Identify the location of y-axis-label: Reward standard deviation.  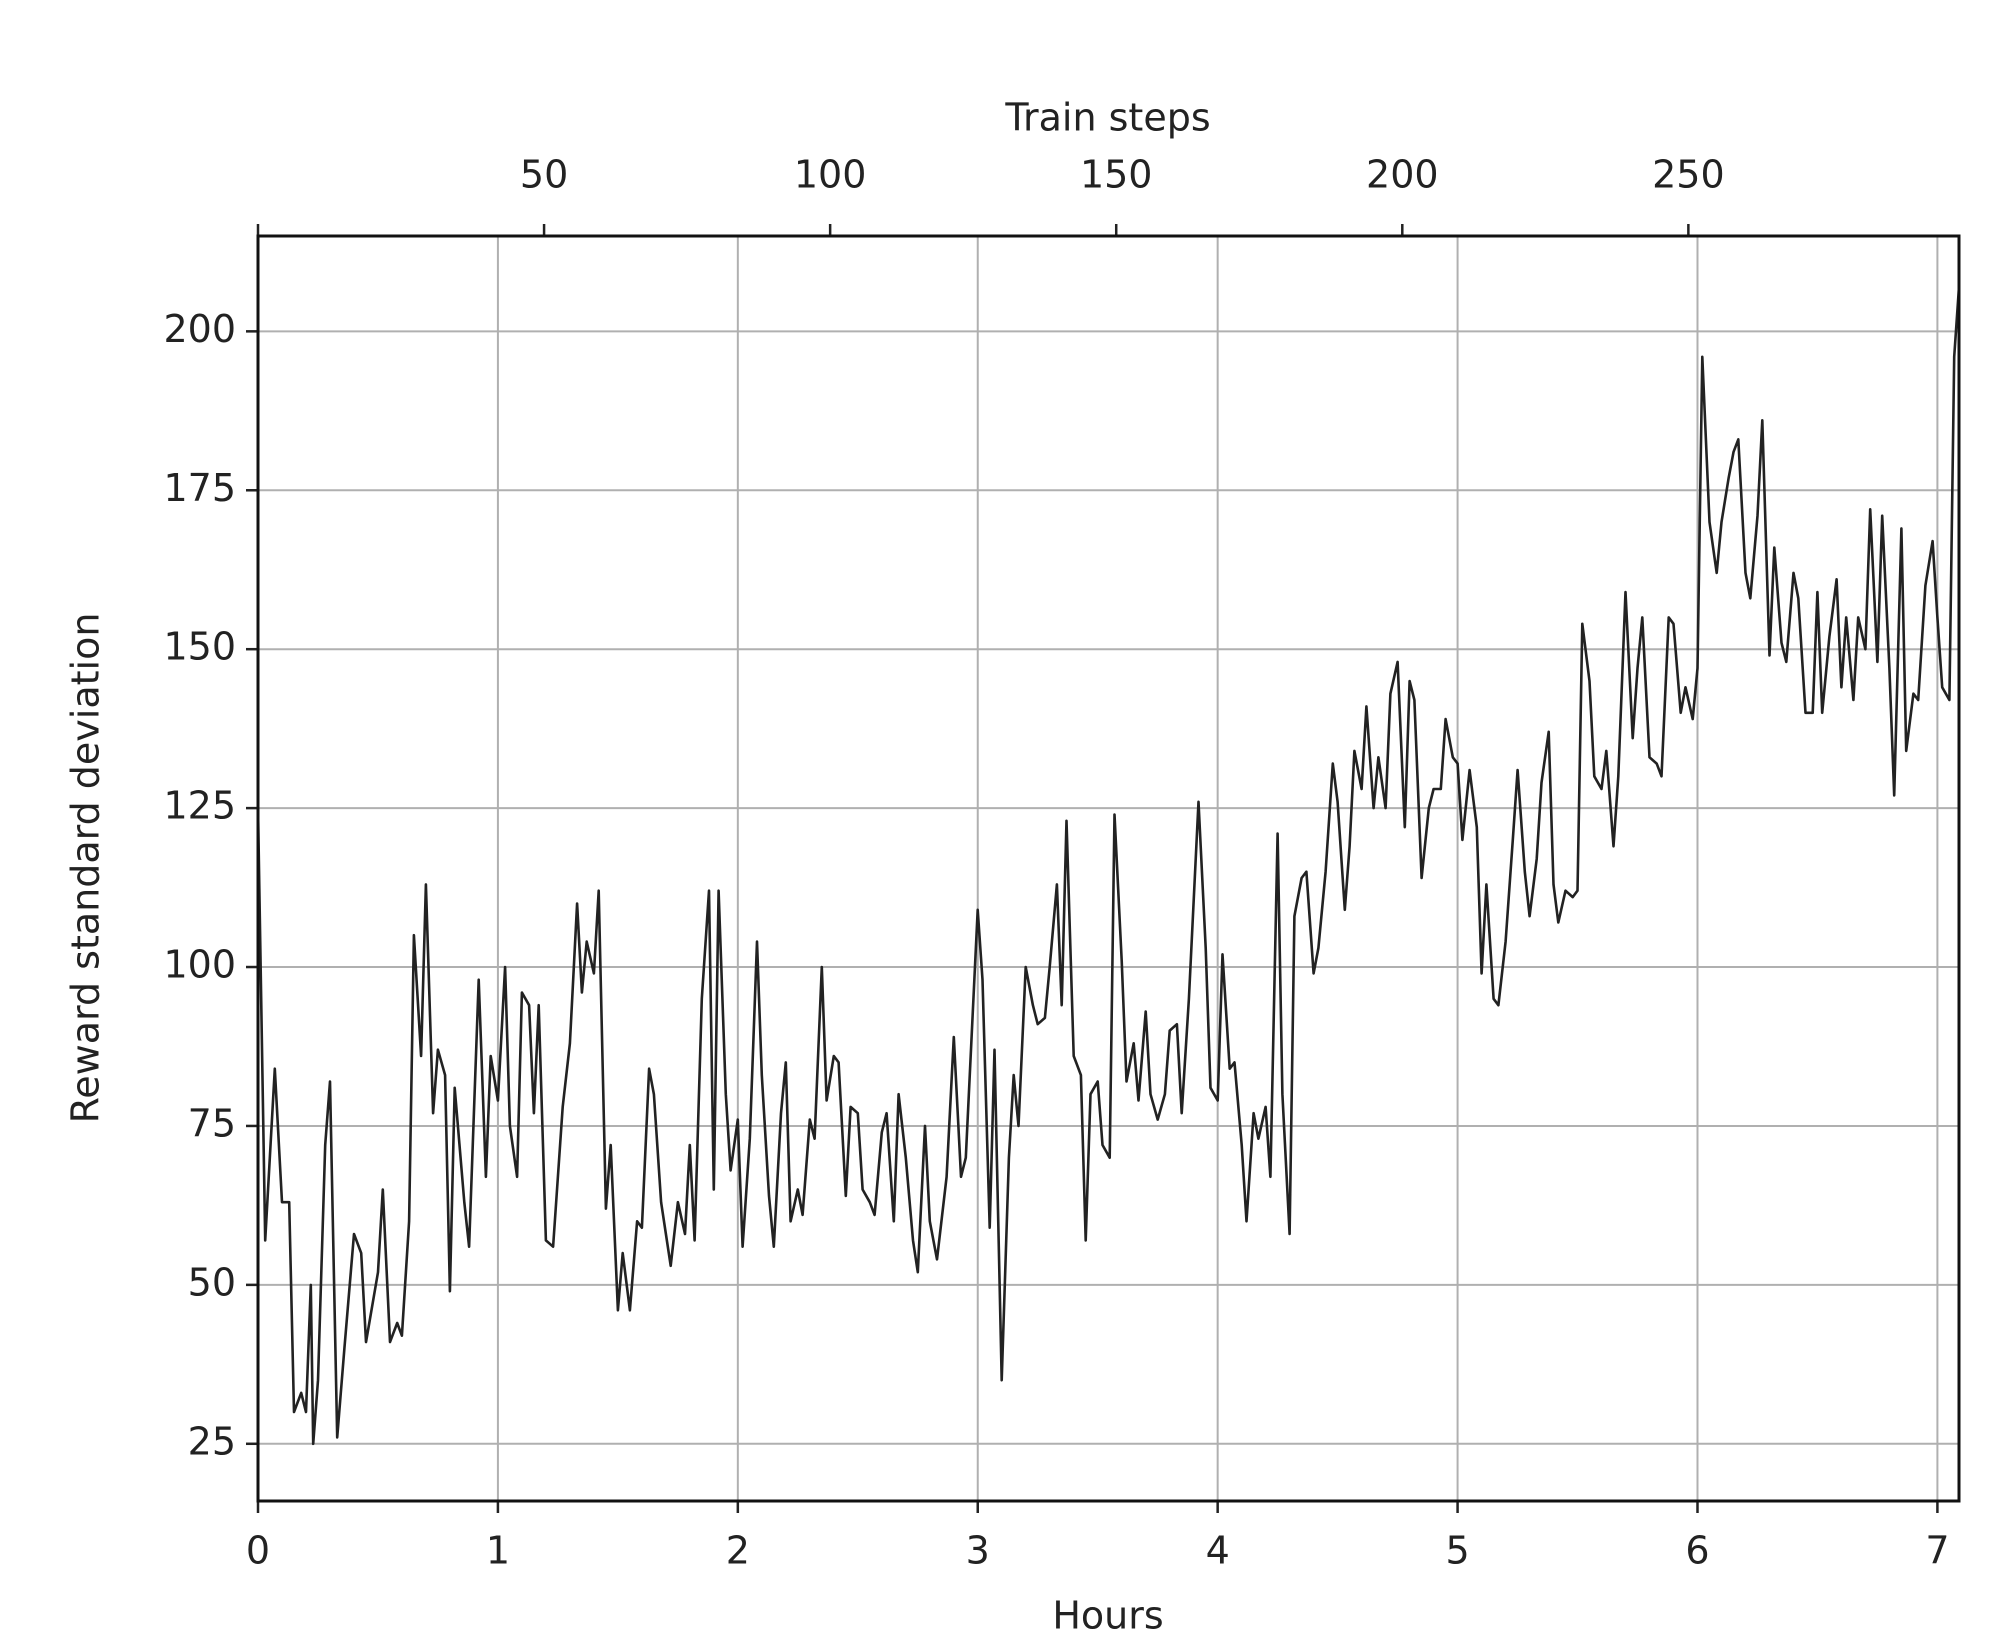
(86, 868).